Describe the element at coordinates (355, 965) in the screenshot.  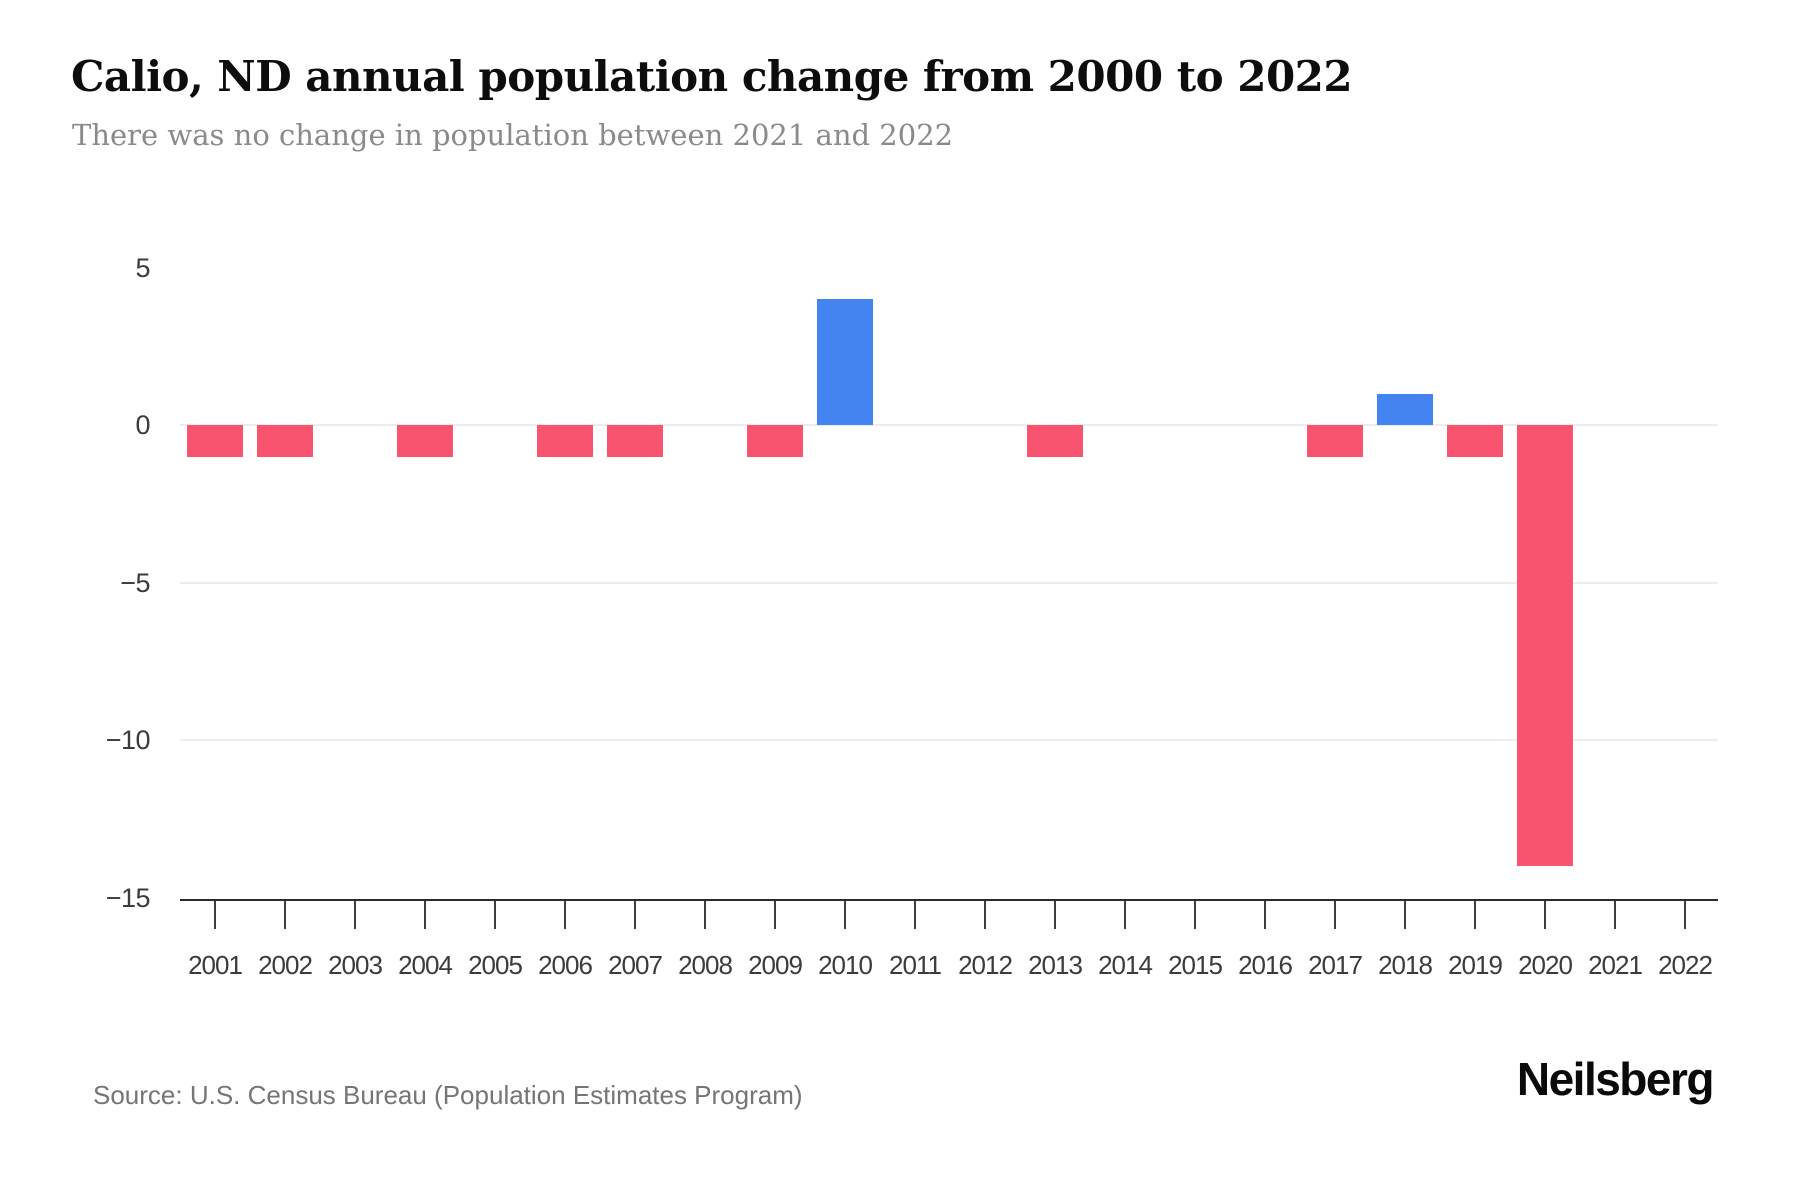
I see `x-axis-label-2003: 2003` at that location.